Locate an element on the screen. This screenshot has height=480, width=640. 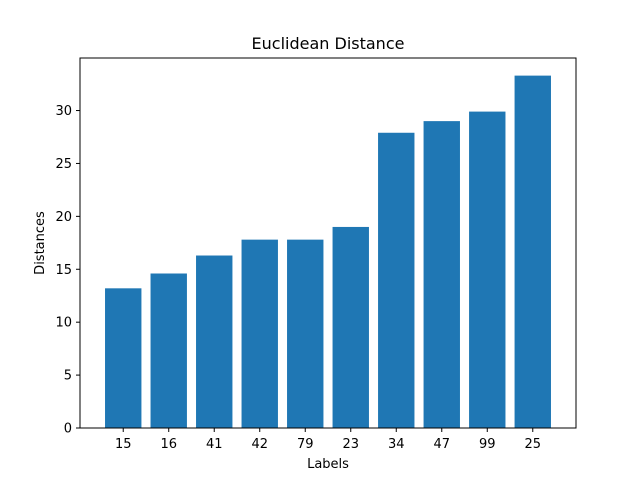
y-tick-label: 15 is located at coordinates (63, 270).